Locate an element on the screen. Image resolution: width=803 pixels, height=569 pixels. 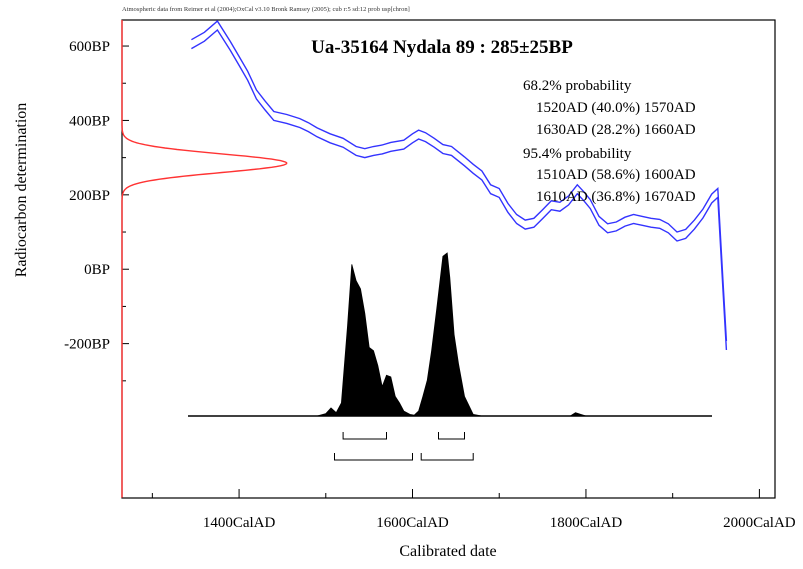
x-tick-labels: 1400CalAD 1600CalAD 1800CalAD 2000CalAD is located at coordinates (499, 523).